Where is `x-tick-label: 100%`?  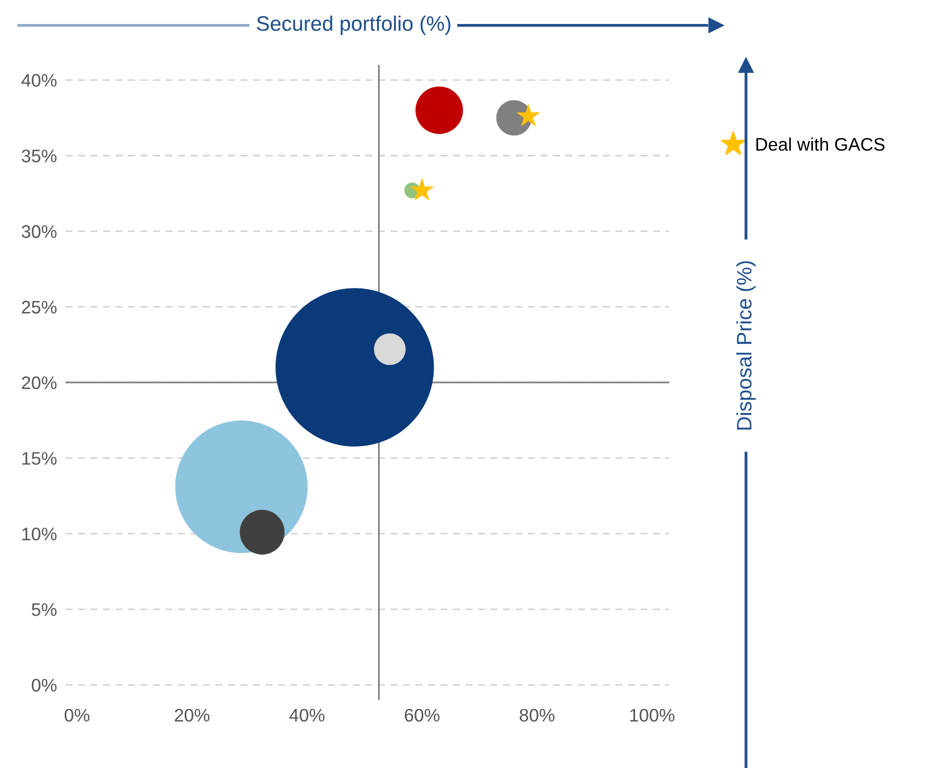
x-tick-label: 100% is located at coordinates (652, 715).